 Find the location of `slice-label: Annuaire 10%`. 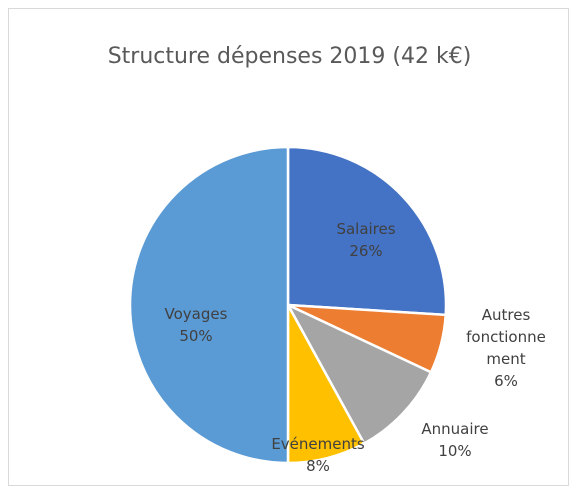

slice-label: Annuaire 10% is located at coordinates (455, 440).